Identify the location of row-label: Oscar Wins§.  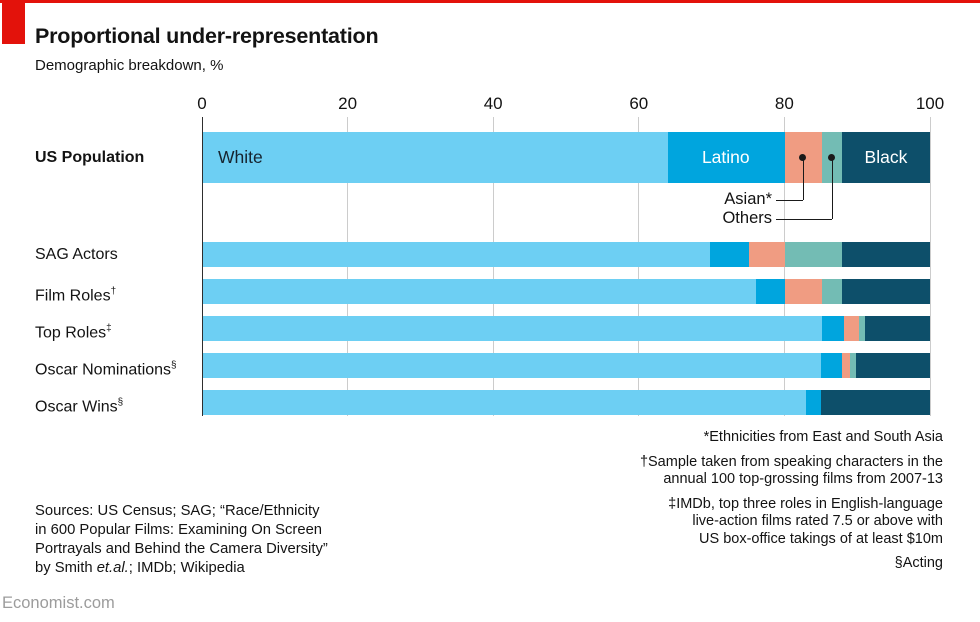
(79, 402).